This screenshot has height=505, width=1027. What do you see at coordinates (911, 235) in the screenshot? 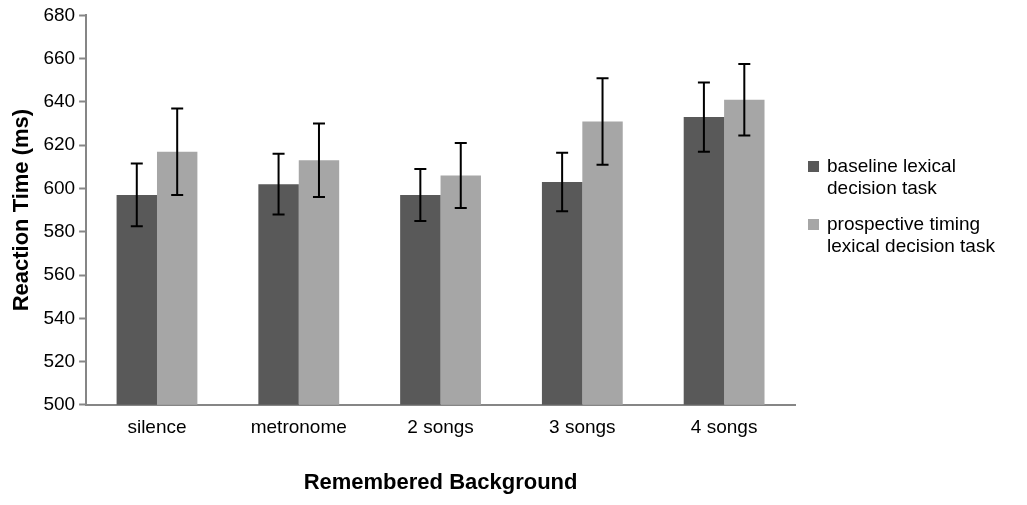
I see `legend-label: prospective timing lexical decision task` at bounding box center [911, 235].